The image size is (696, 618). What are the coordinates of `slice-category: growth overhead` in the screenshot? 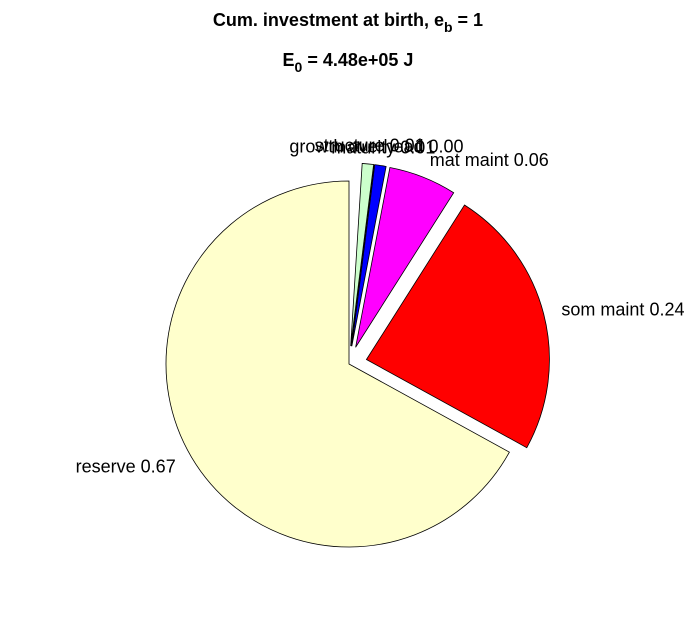 It's located at (356, 146).